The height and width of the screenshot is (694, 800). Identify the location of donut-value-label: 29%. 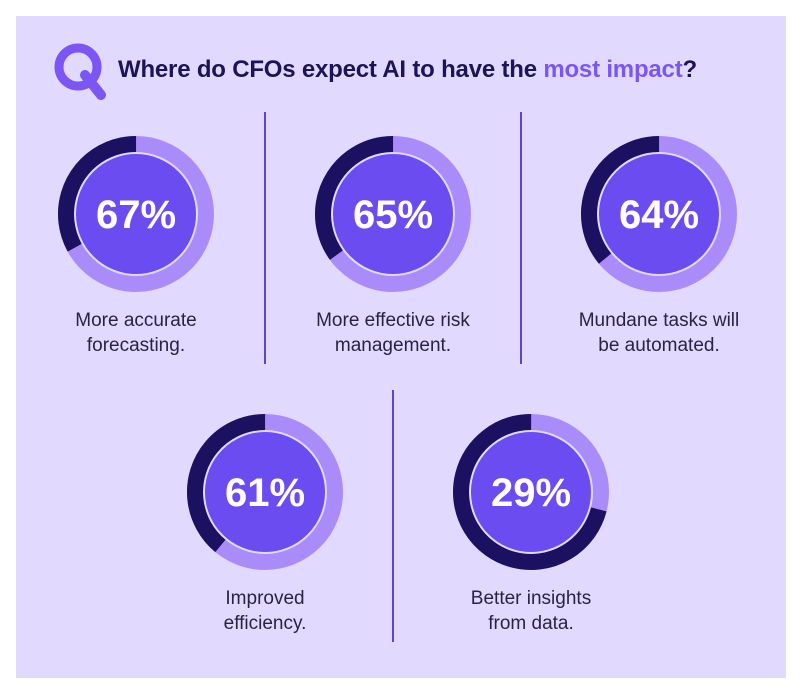
(531, 493).